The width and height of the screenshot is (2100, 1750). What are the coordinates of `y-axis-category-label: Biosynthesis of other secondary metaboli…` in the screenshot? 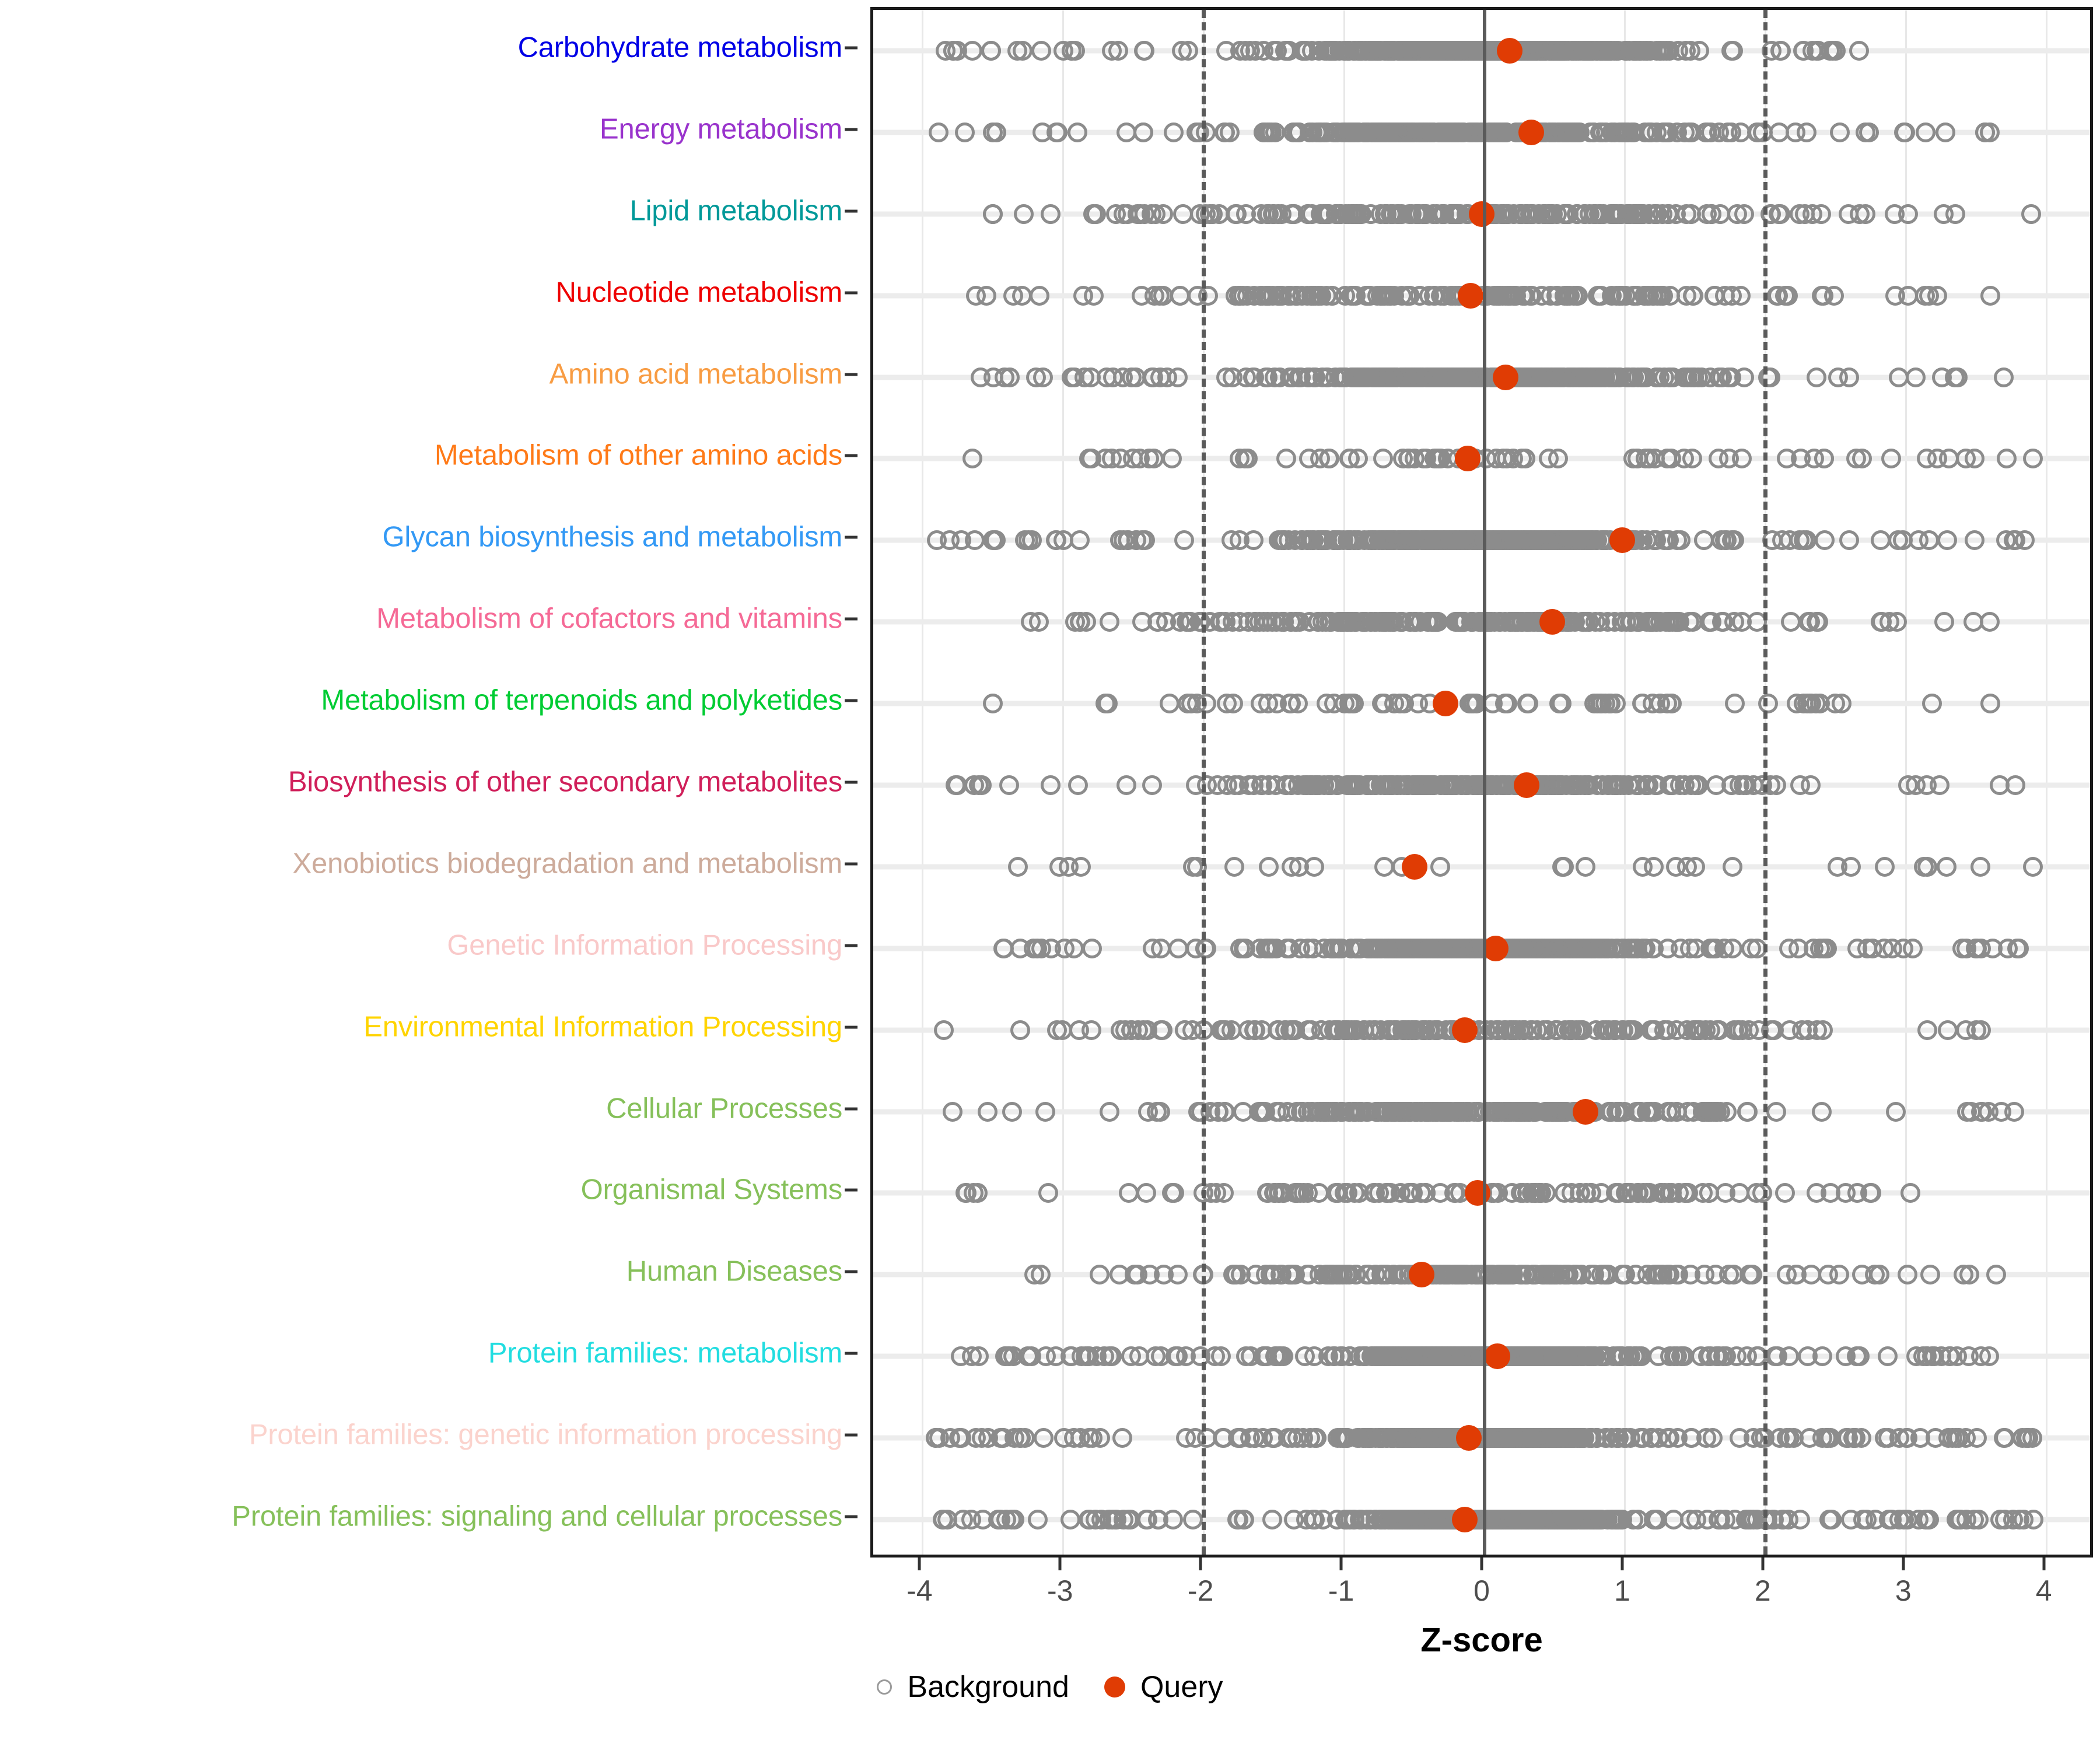 It's located at (565, 782).